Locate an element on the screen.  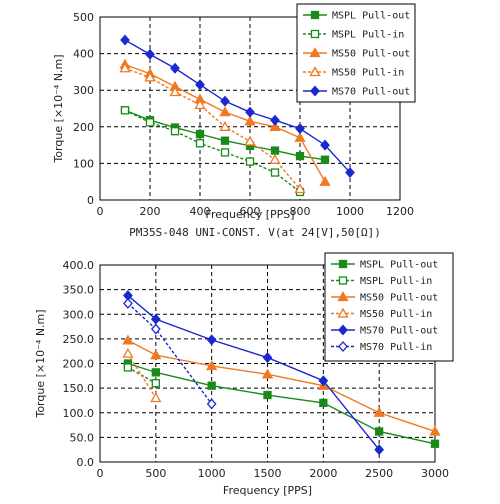
x-tick-label: 600 is located at coordinates (250, 211).